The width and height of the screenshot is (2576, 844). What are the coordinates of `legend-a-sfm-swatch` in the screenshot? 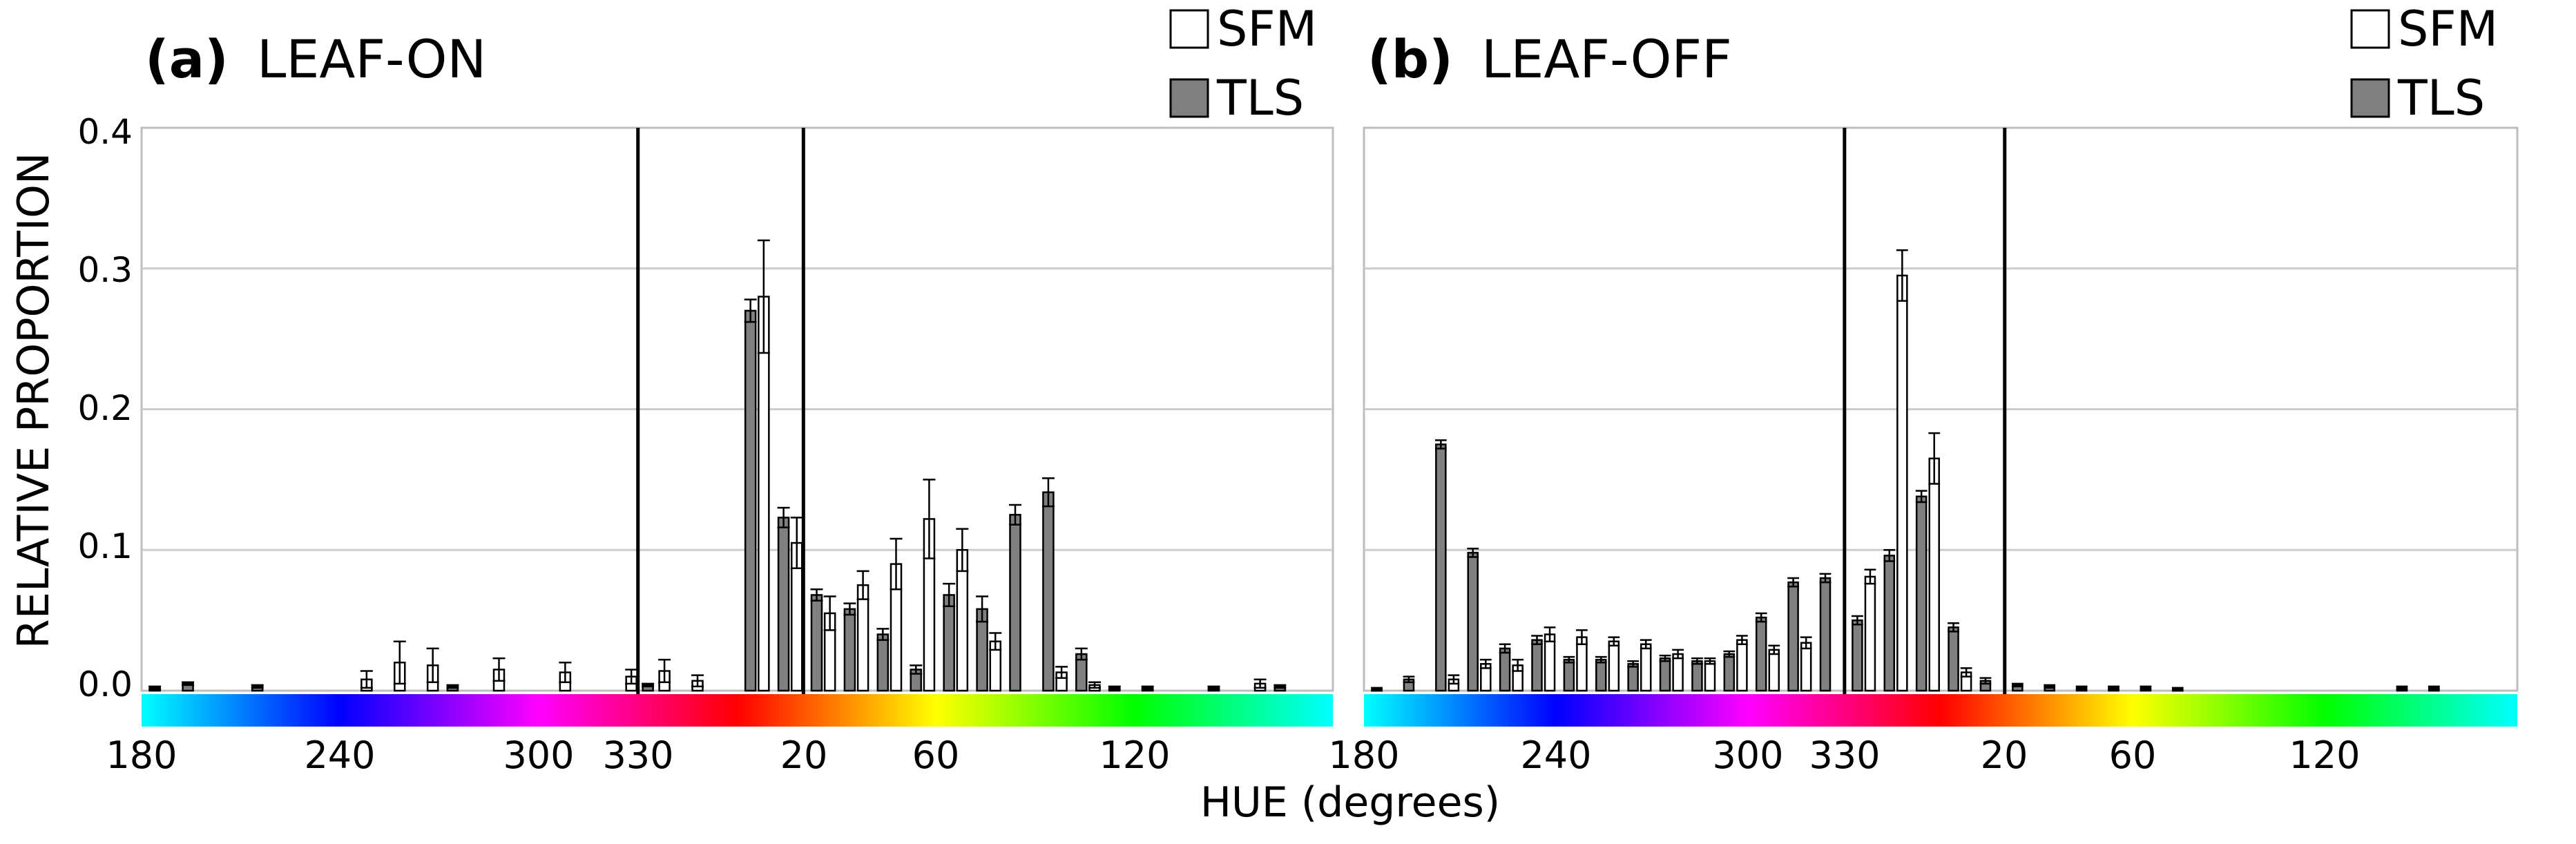 It's located at (1189, 29).